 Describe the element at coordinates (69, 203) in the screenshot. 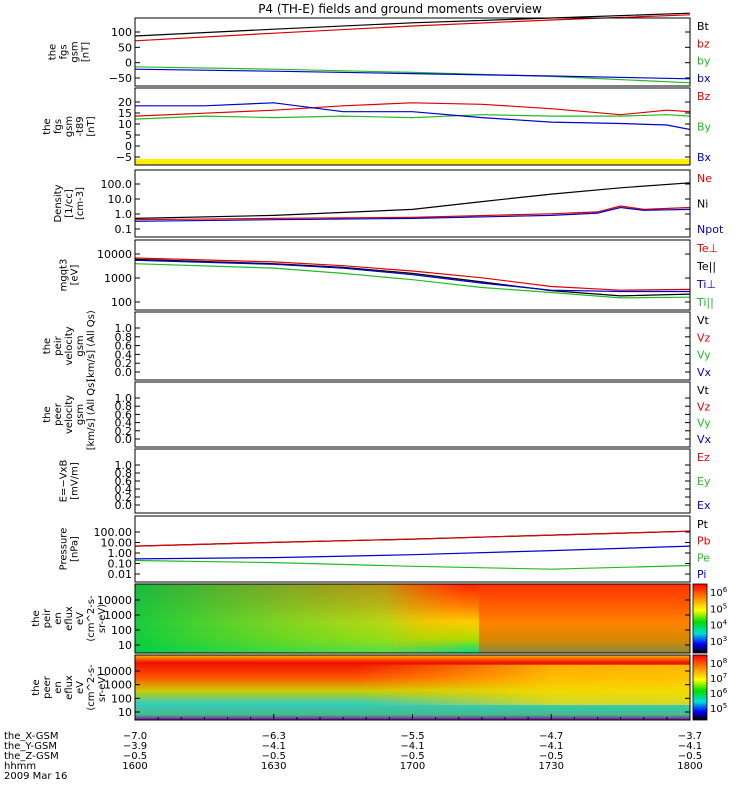

I see `y-axis-label: [1/cc]` at that location.